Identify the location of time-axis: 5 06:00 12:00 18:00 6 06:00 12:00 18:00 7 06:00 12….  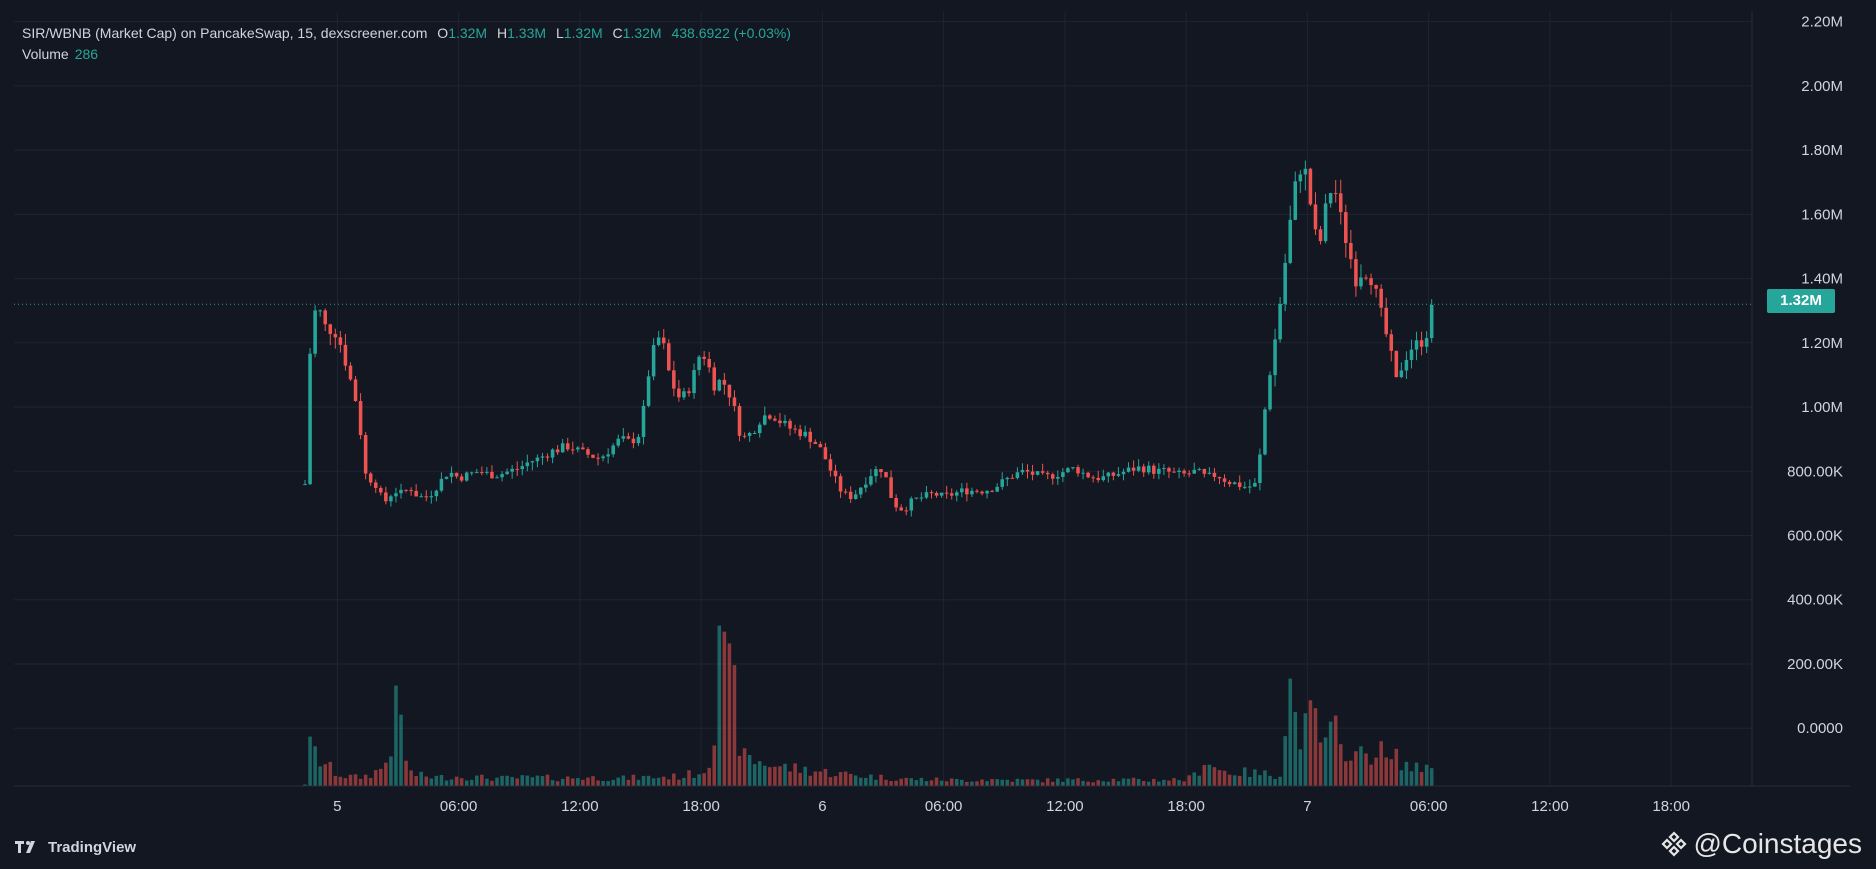
(1011, 806).